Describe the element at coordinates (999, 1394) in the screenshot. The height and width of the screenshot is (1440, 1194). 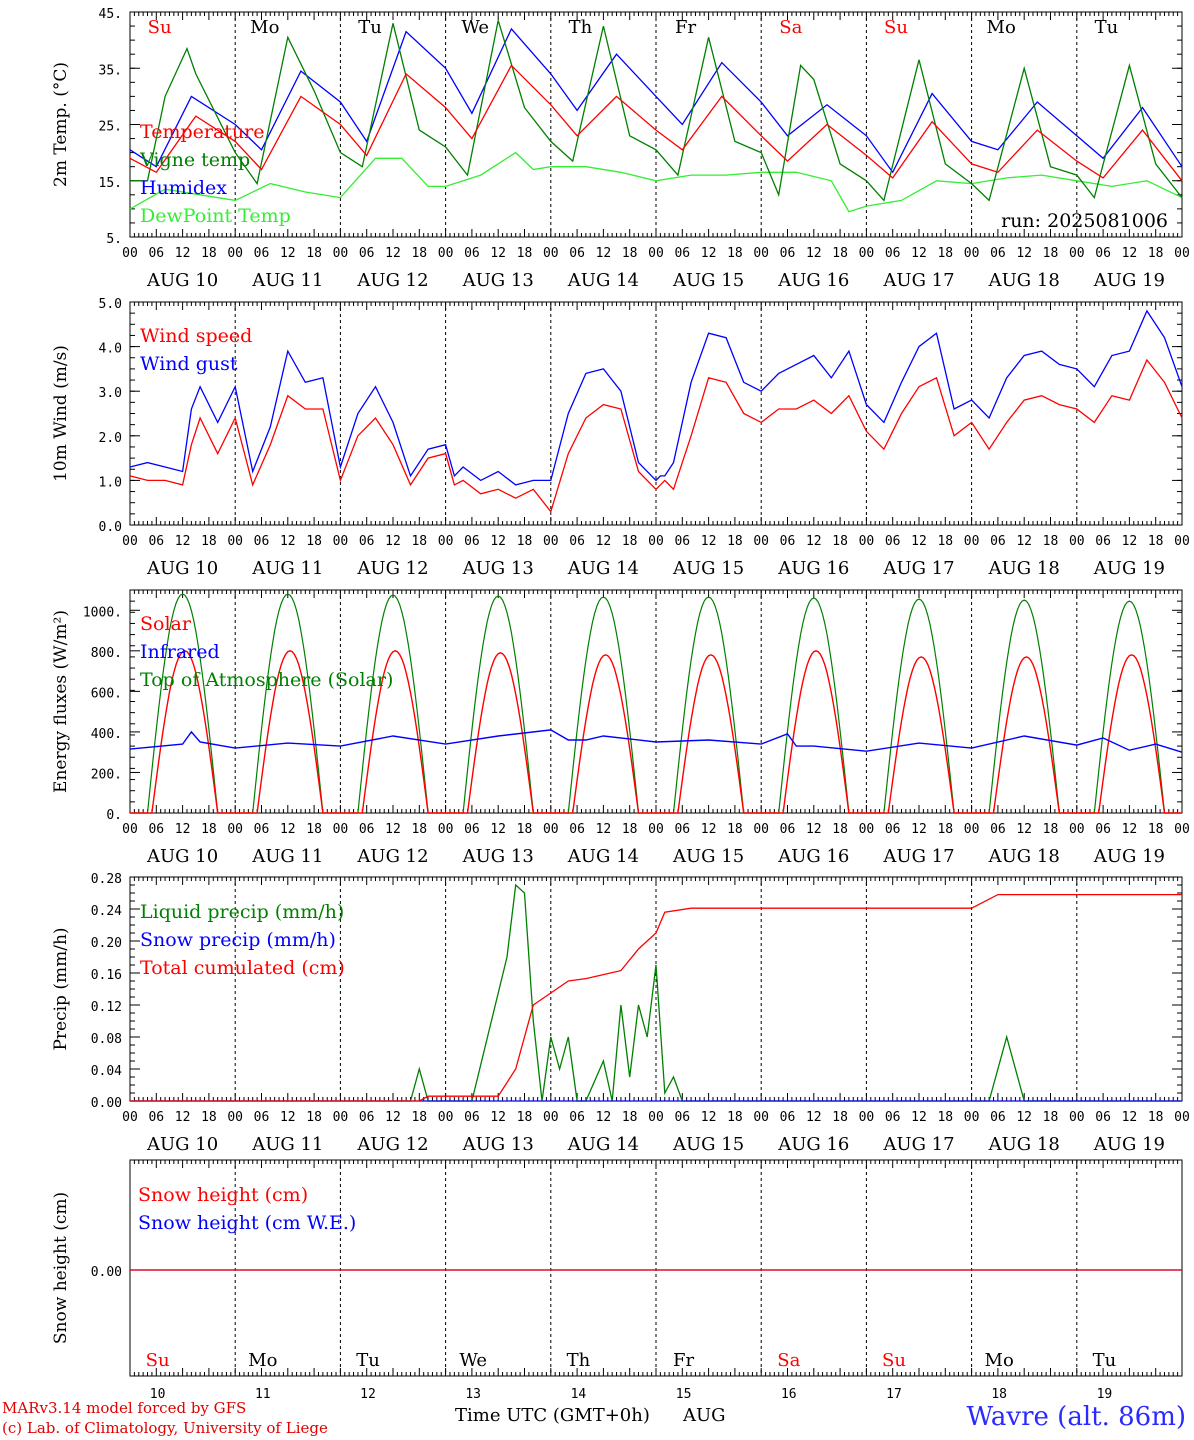
I see `day-number-label: 18` at that location.